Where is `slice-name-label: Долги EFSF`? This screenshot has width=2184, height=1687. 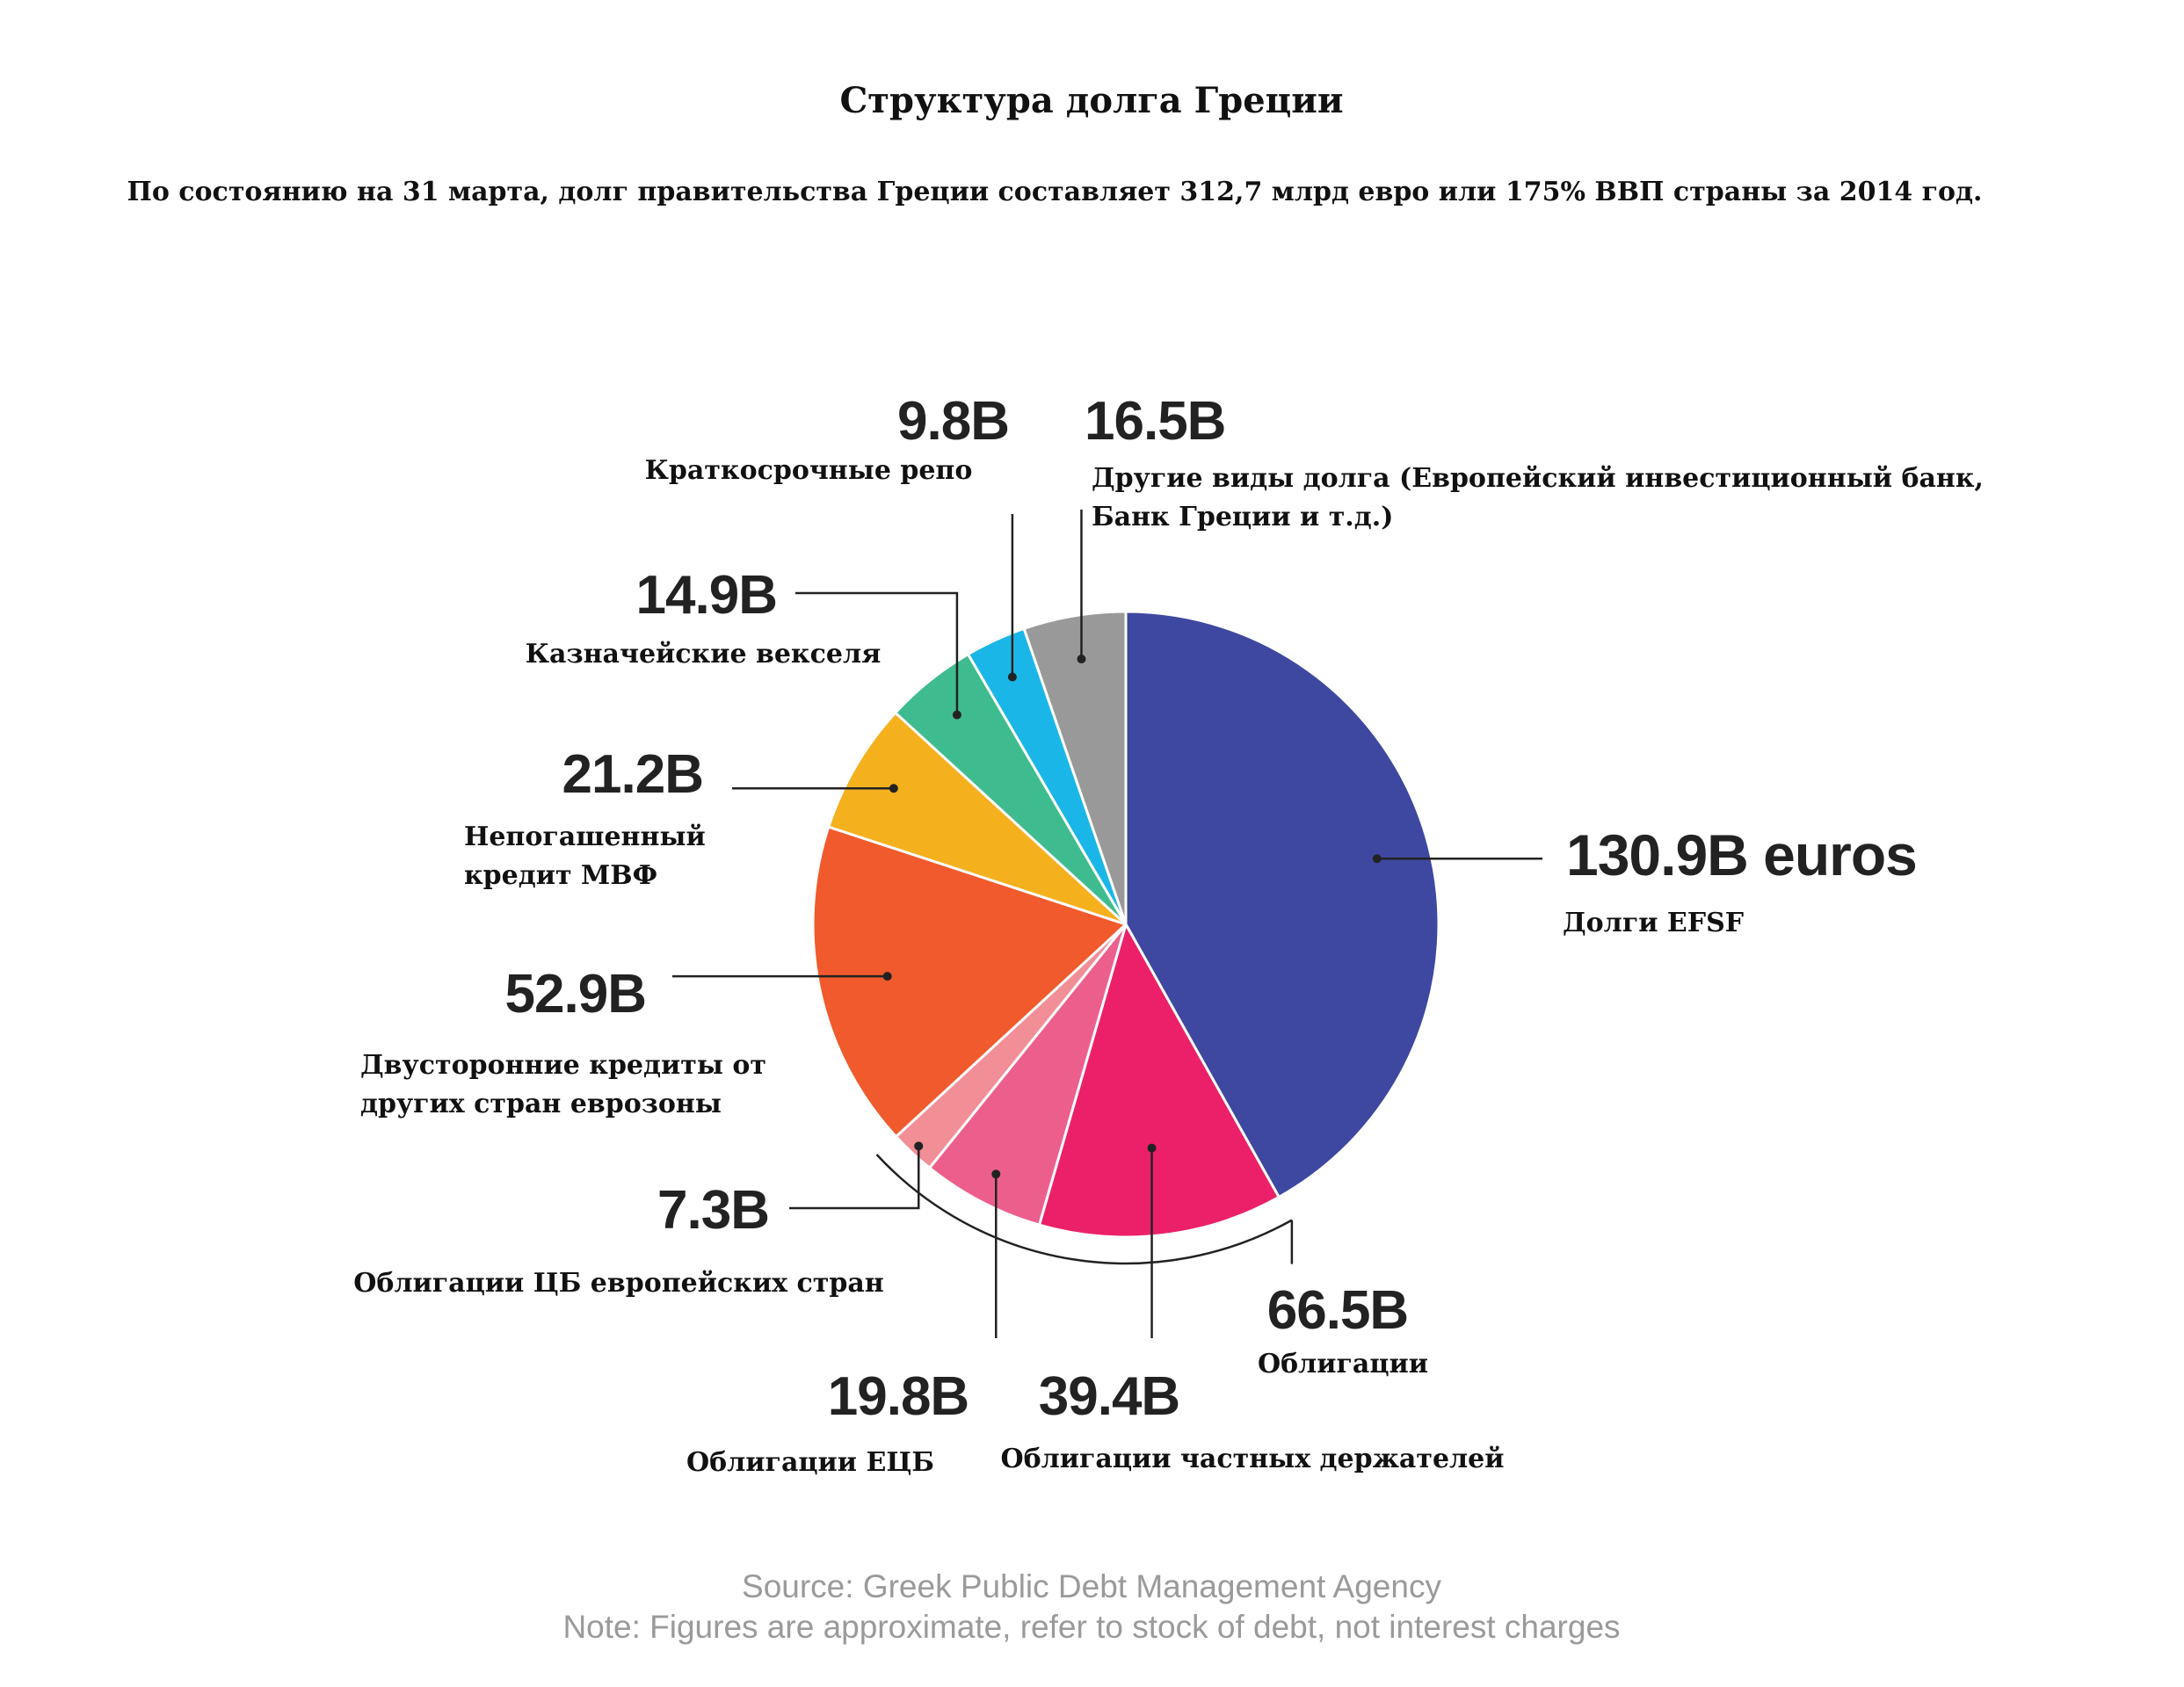 slice-name-label: Долги EFSF is located at coordinates (1653, 923).